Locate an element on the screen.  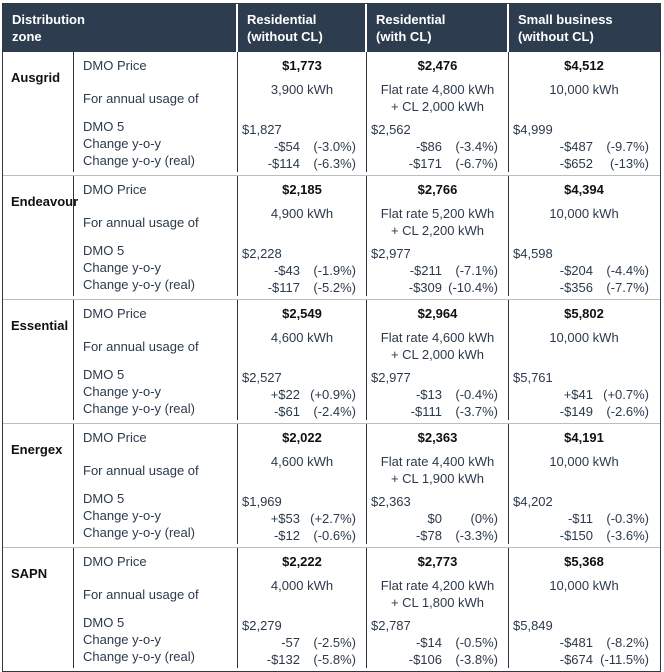
dmo5-value: $2,363 is located at coordinates (391, 501).